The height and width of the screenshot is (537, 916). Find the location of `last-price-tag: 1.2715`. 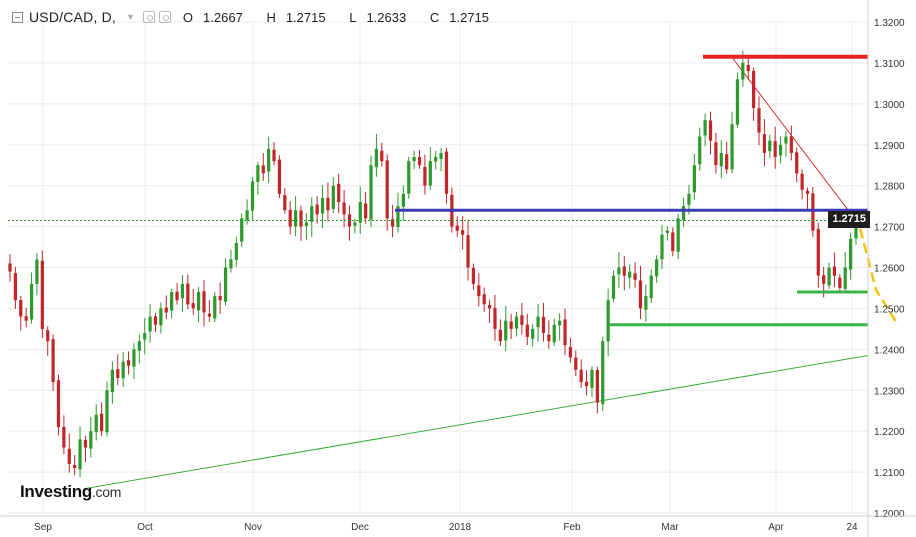

last-price-tag: 1.2715 is located at coordinates (849, 219).